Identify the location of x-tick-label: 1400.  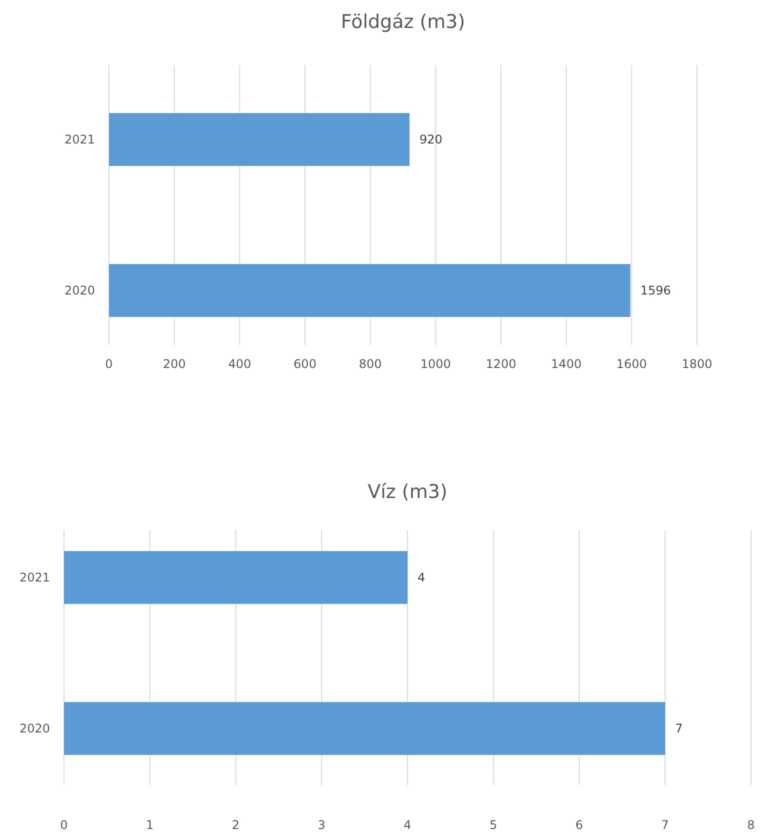
(566, 364).